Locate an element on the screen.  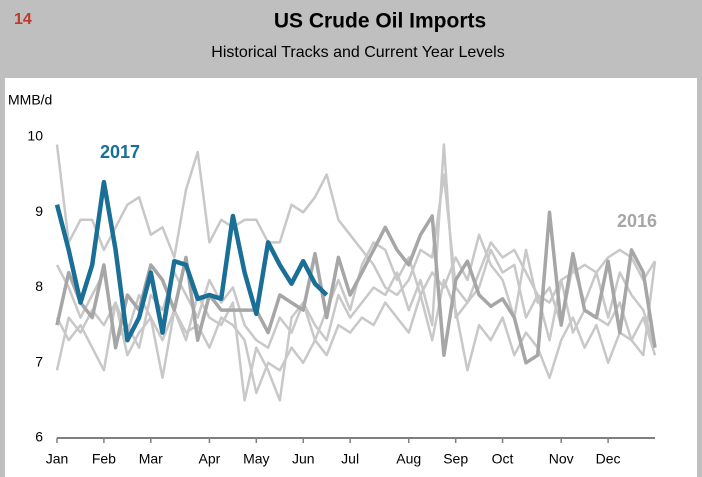
x-tick-label: Mar is located at coordinates (151, 459).